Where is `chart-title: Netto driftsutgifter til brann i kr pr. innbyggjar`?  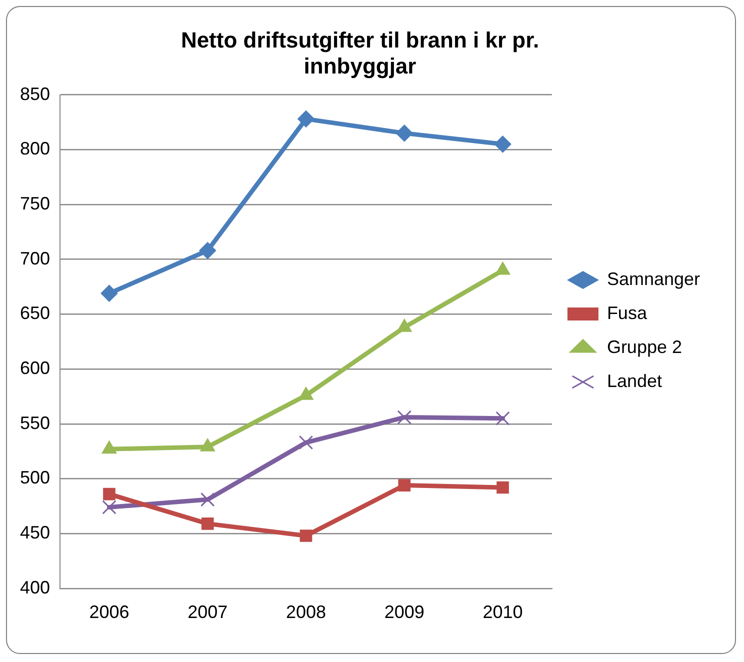 chart-title: Netto driftsutgifter til brann i kr pr. innbyggjar is located at coordinates (360, 53).